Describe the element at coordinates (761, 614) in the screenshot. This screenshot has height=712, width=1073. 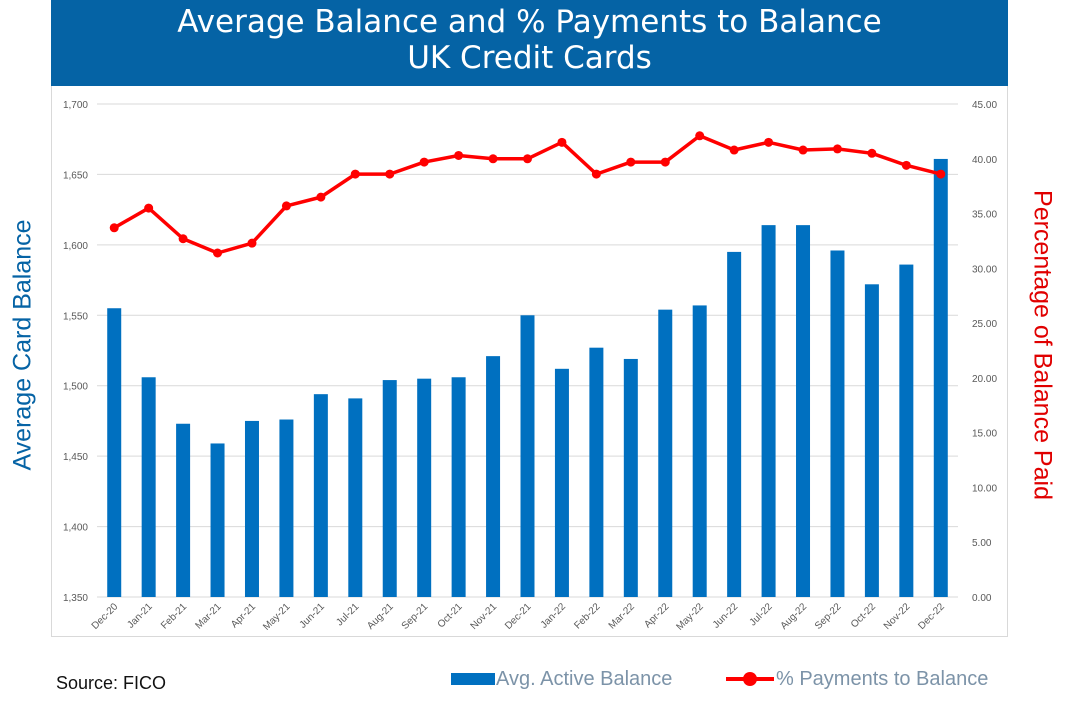
I see `x-tick-label: Jul-22` at that location.